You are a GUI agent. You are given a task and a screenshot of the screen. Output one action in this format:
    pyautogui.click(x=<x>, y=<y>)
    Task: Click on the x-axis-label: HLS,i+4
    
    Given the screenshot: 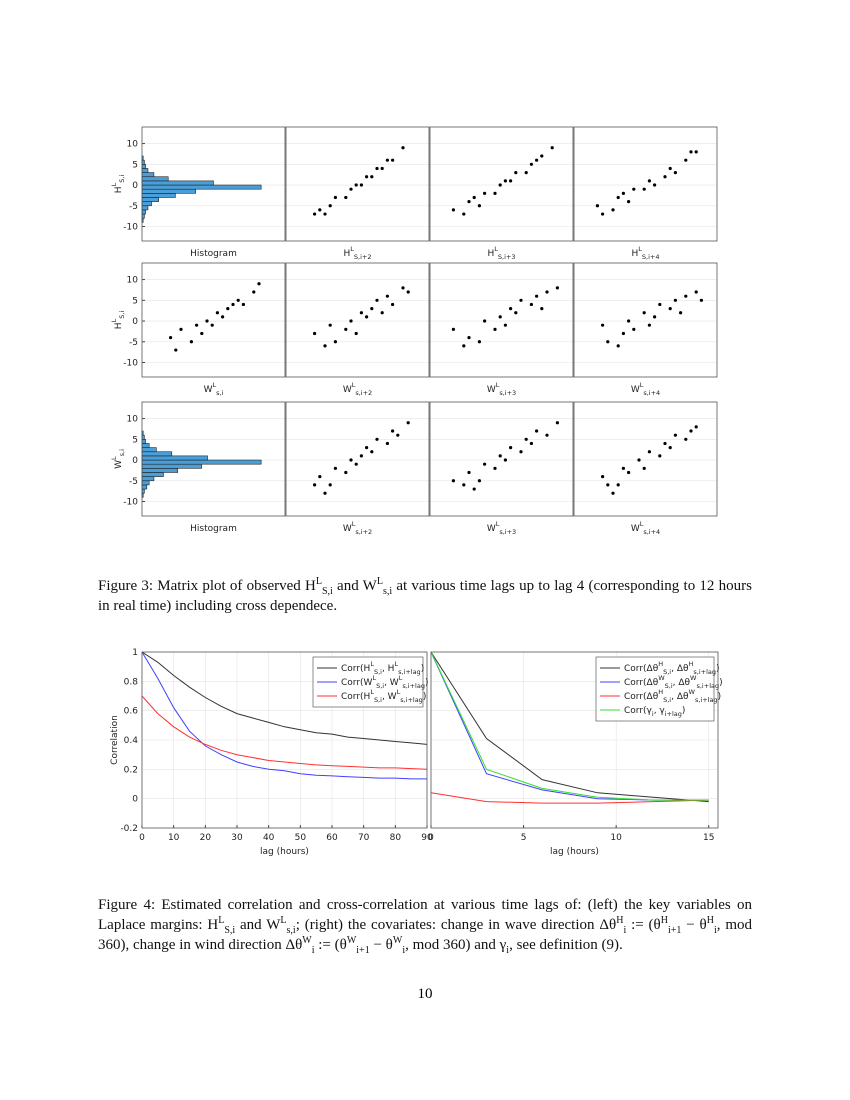 What is the action you would take?
    pyautogui.click(x=646, y=253)
    